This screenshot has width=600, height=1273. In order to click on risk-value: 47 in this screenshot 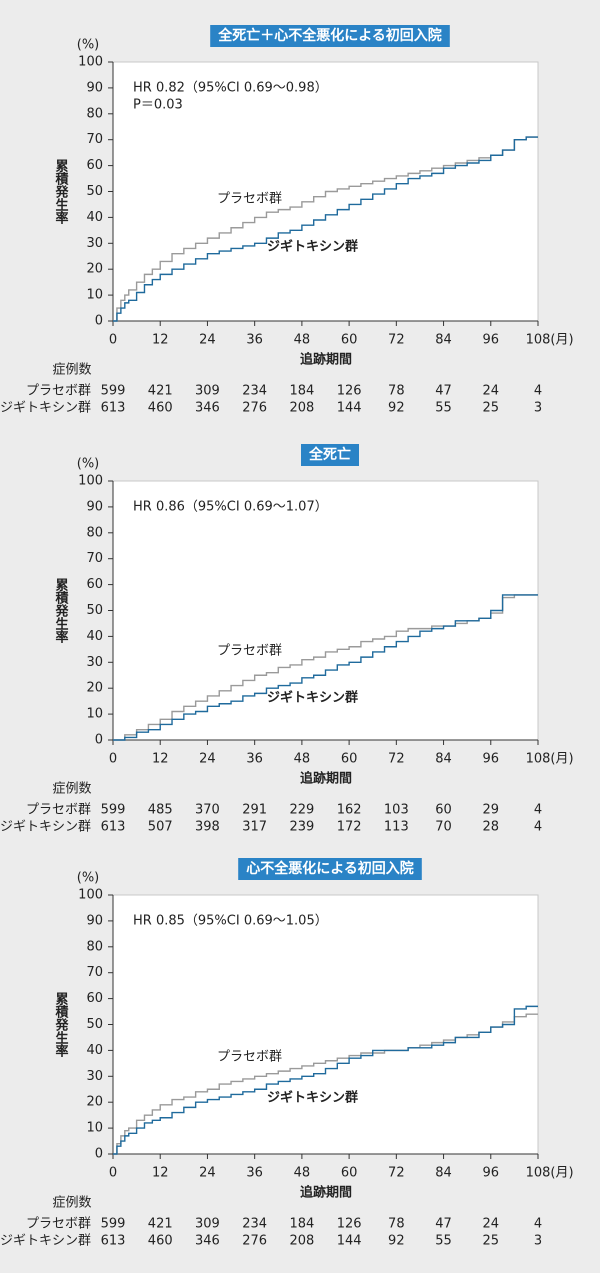, I will do `click(443, 391)`.